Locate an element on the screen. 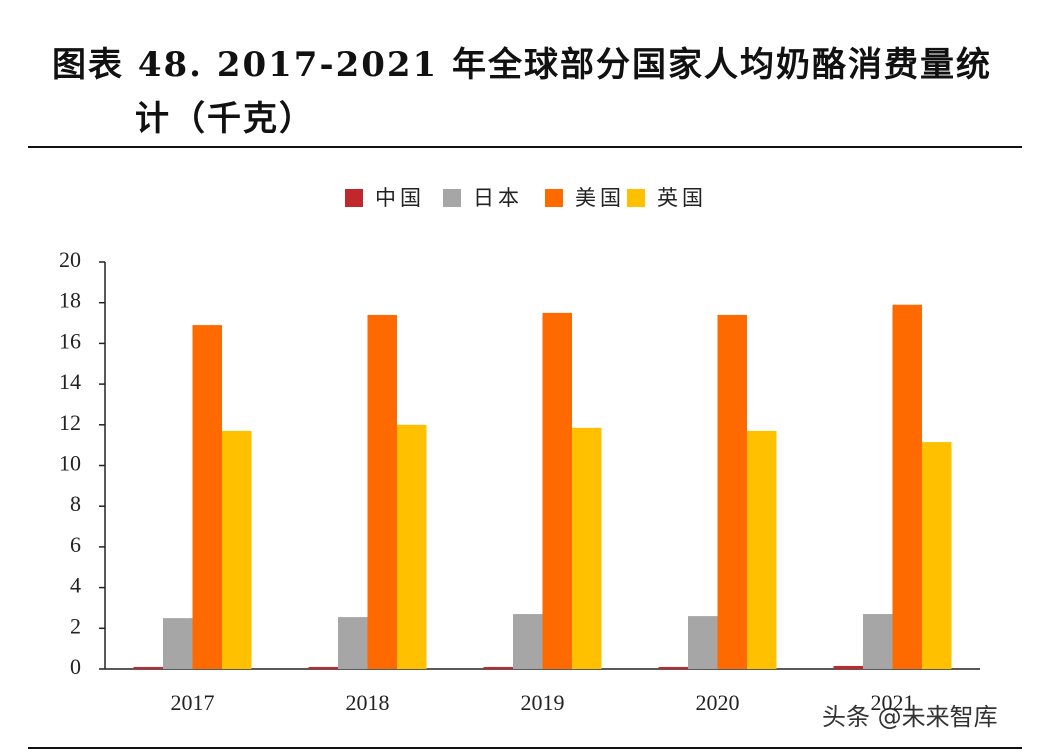 The height and width of the screenshot is (756, 1048). x-tick-label: 2019 is located at coordinates (543, 702).